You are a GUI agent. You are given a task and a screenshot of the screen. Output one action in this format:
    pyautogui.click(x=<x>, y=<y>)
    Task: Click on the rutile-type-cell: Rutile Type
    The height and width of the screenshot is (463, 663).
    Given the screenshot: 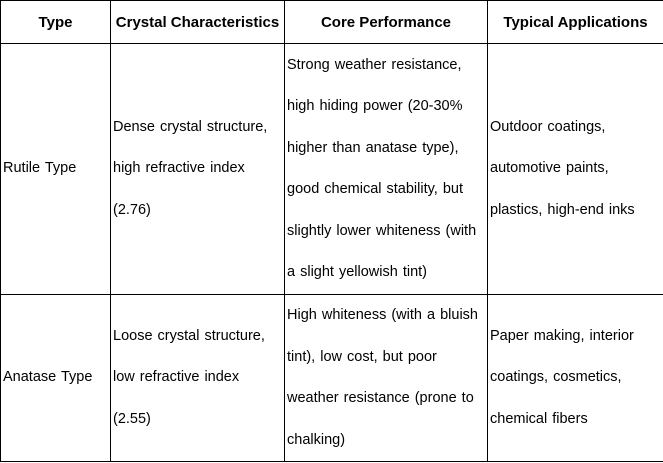 What is the action you would take?
    pyautogui.click(x=55, y=169)
    